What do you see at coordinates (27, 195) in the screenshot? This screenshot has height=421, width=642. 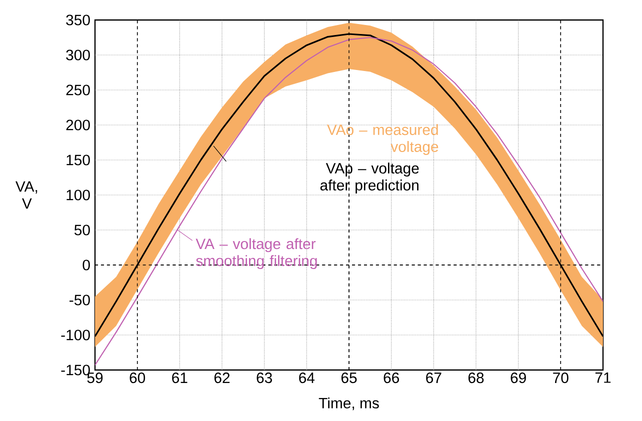 I see `y-axis-title: VA, V` at bounding box center [27, 195].